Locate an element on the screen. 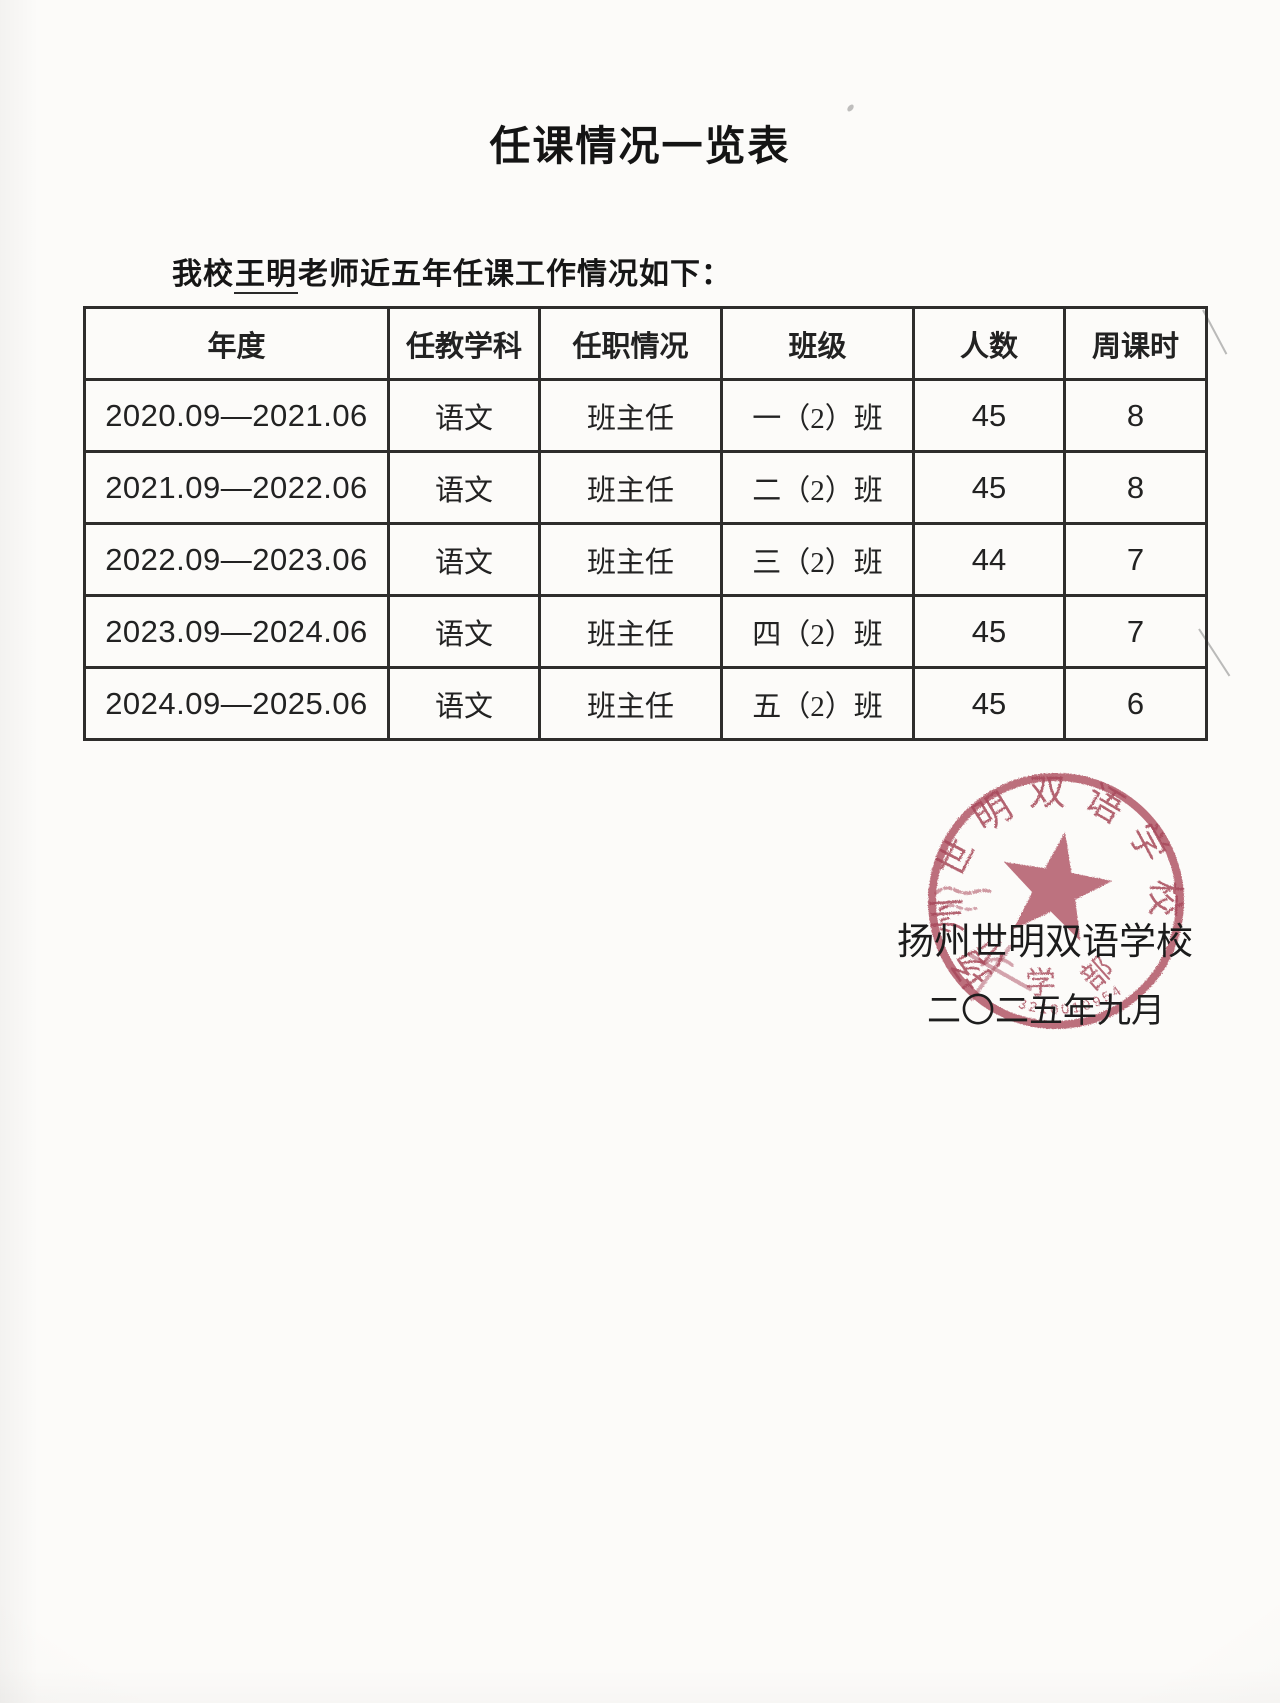 The image size is (1280, 1703). table-row: 2024.09—2025.06 语文 班主任 五（2）班 45 6 is located at coordinates (645, 703).